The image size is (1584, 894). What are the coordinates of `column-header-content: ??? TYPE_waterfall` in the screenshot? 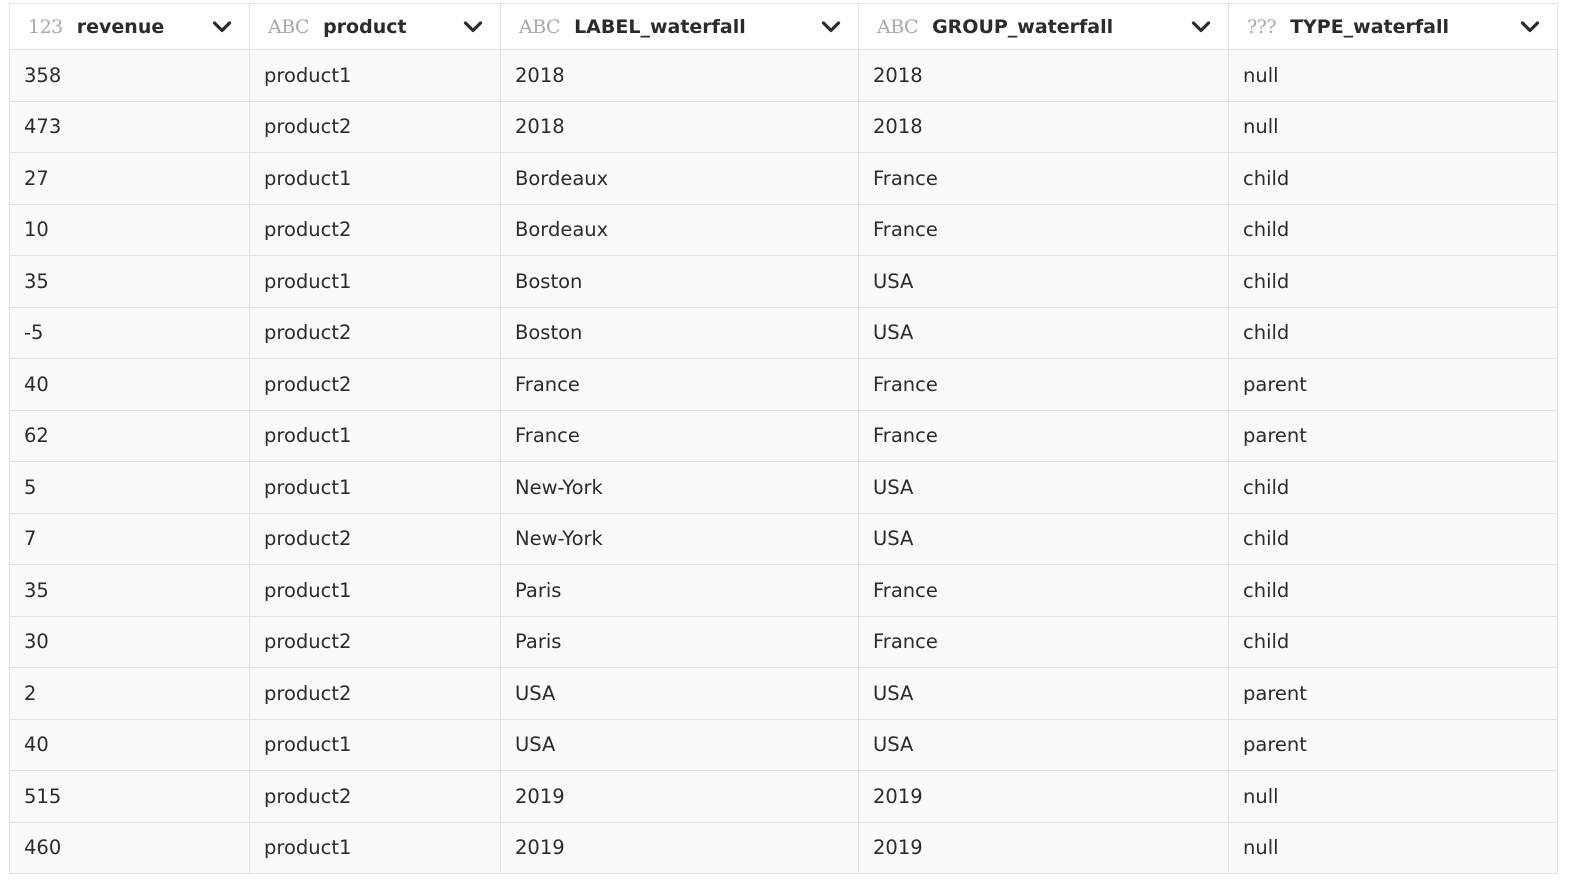 It's located at (1394, 27).